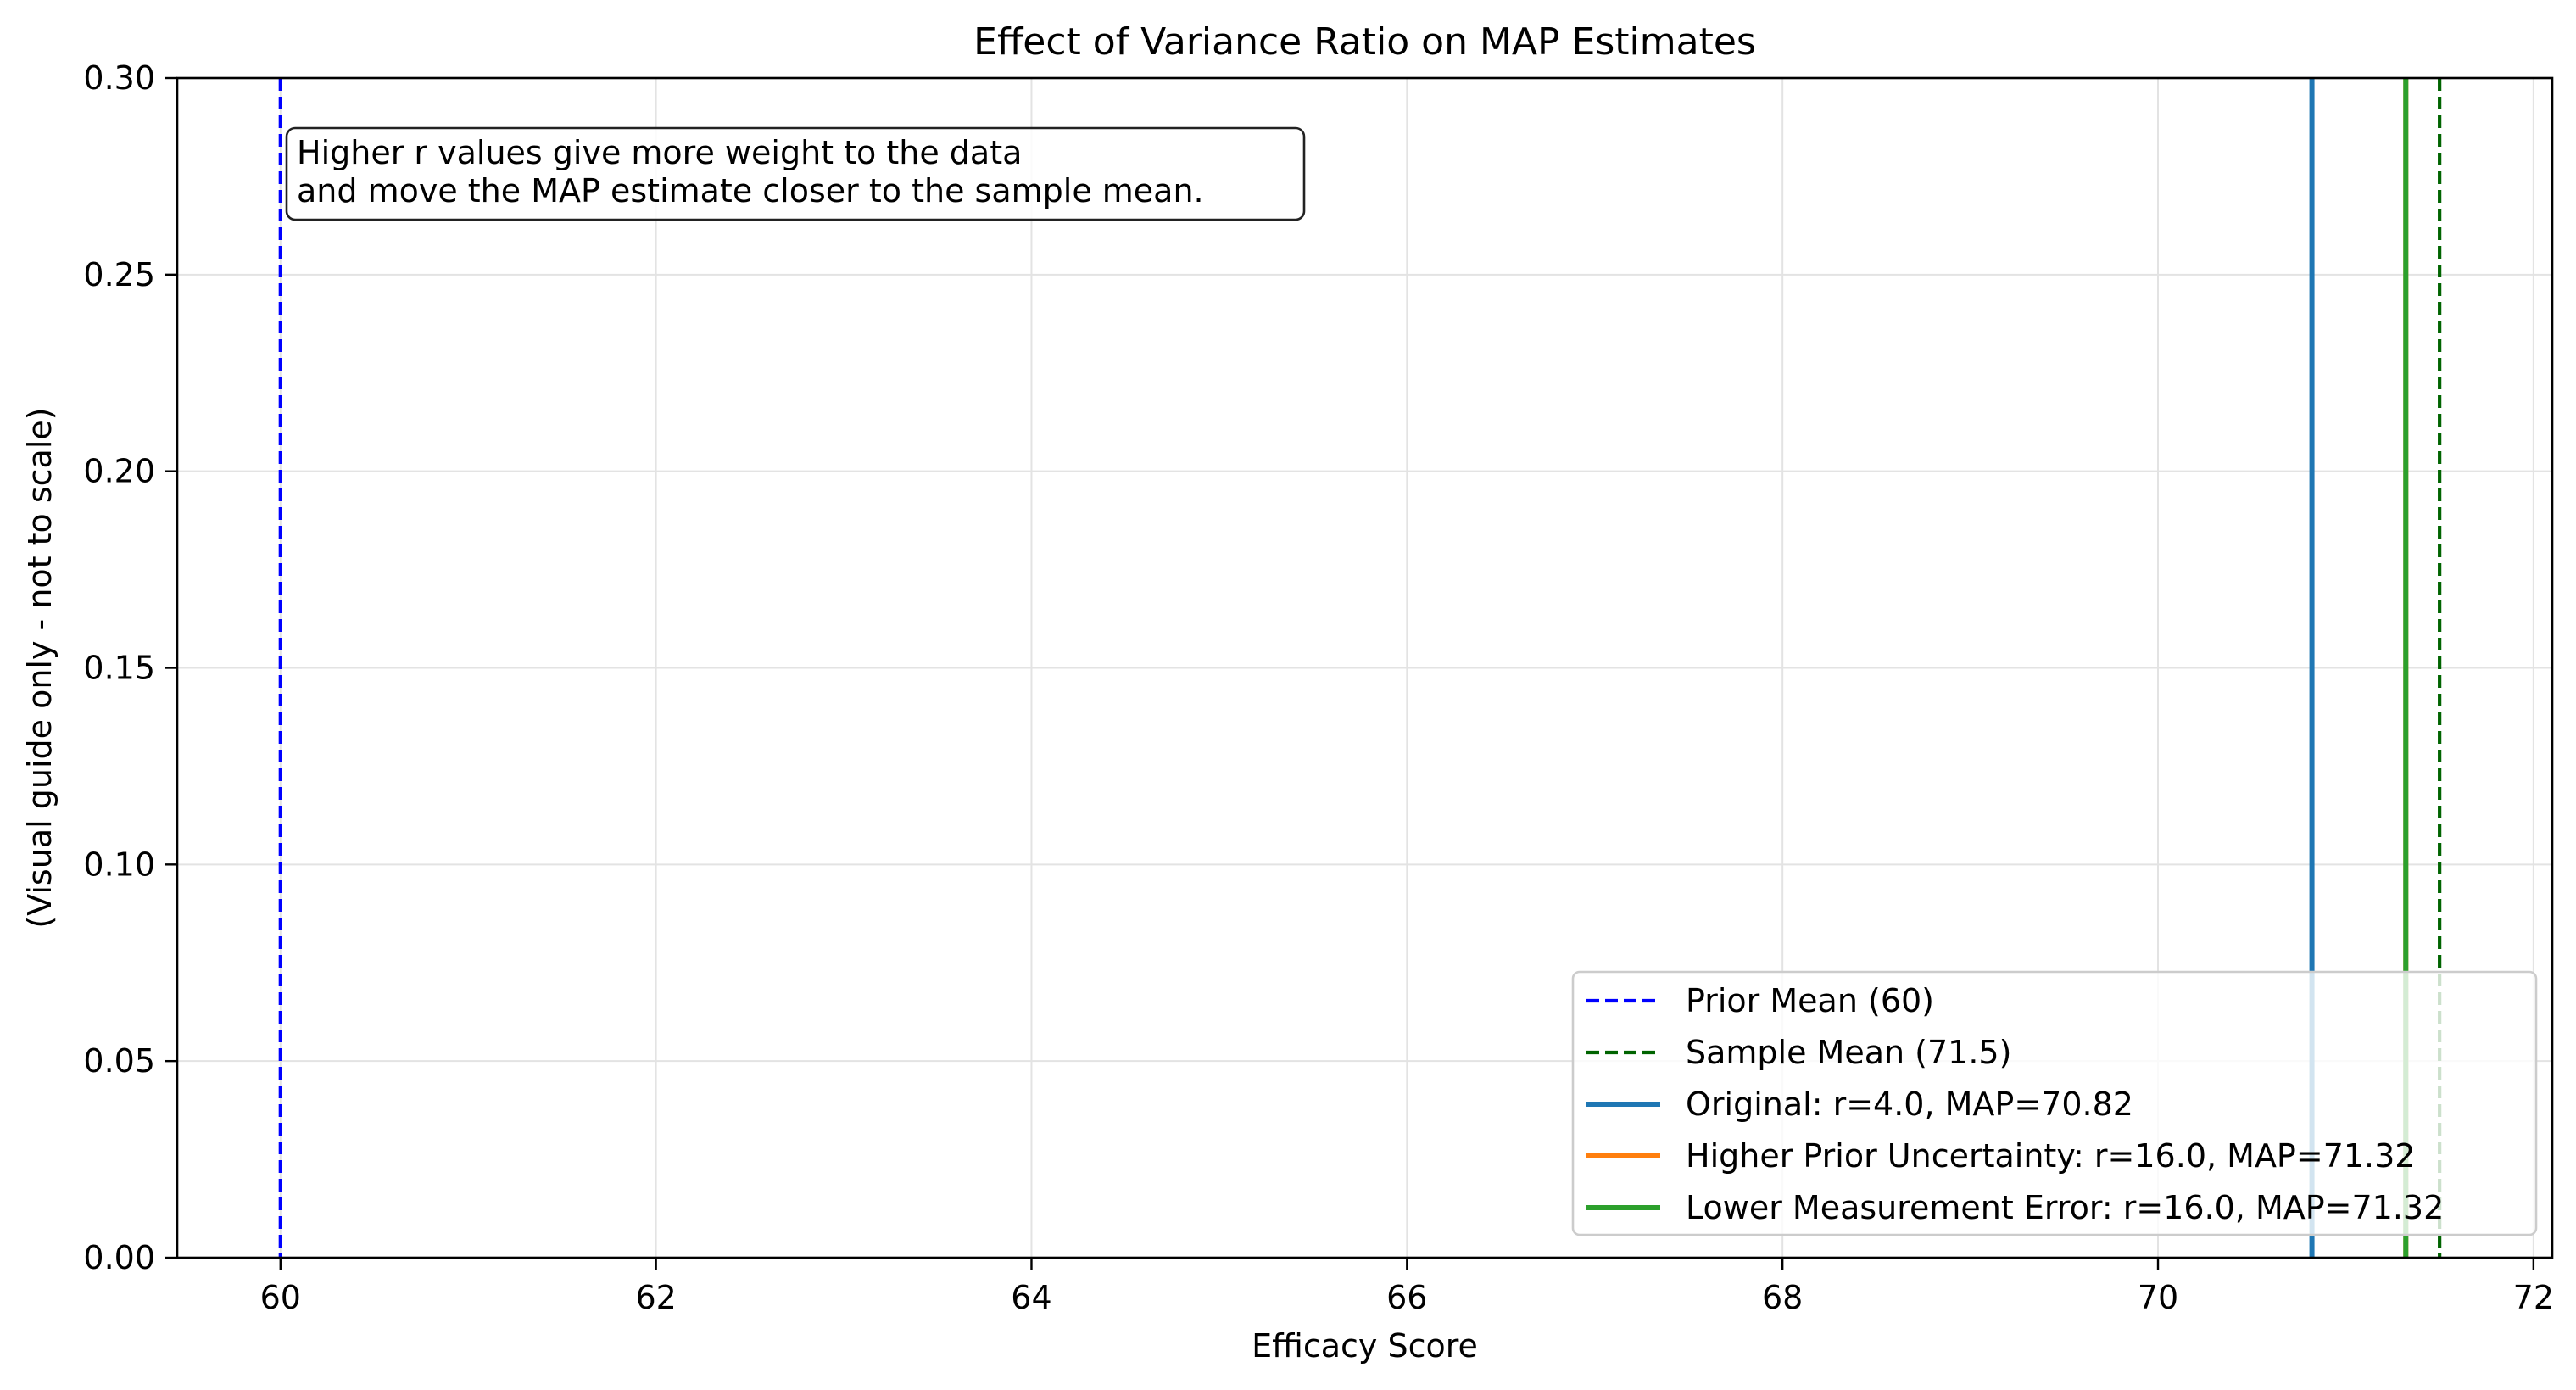  Describe the element at coordinates (1782, 1297) in the screenshot. I see `x-tick-label: 68` at that location.